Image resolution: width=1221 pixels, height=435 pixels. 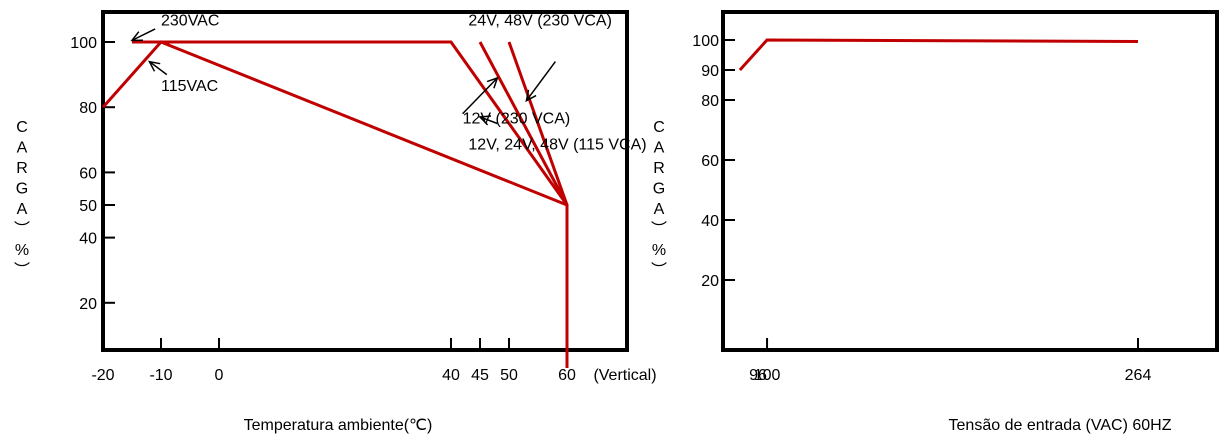 I want to click on chart-2-y-axis-label-char: C, so click(x=659, y=127).